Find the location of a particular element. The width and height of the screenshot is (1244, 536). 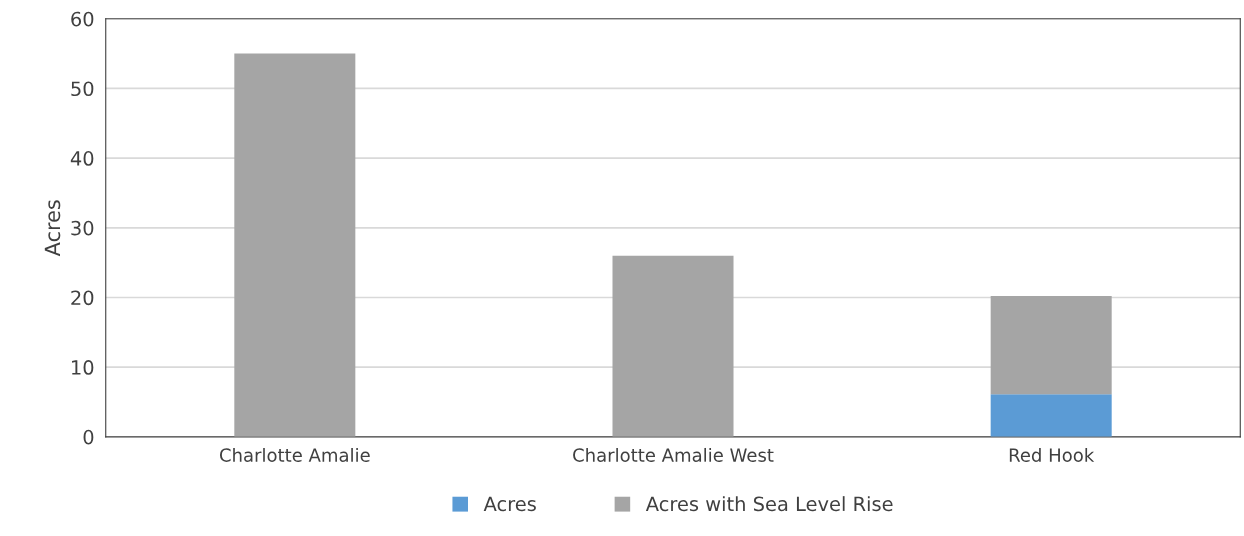

y-tick-label: 0 is located at coordinates (88, 437).